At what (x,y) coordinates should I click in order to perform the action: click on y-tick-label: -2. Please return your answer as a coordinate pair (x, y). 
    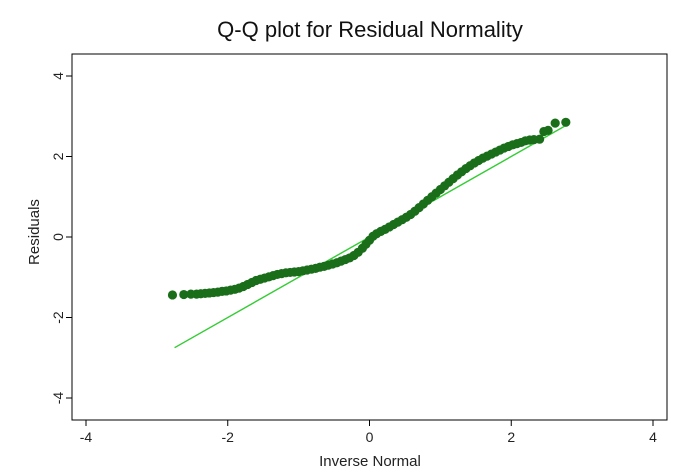
    Looking at the image, I should click on (58, 317).